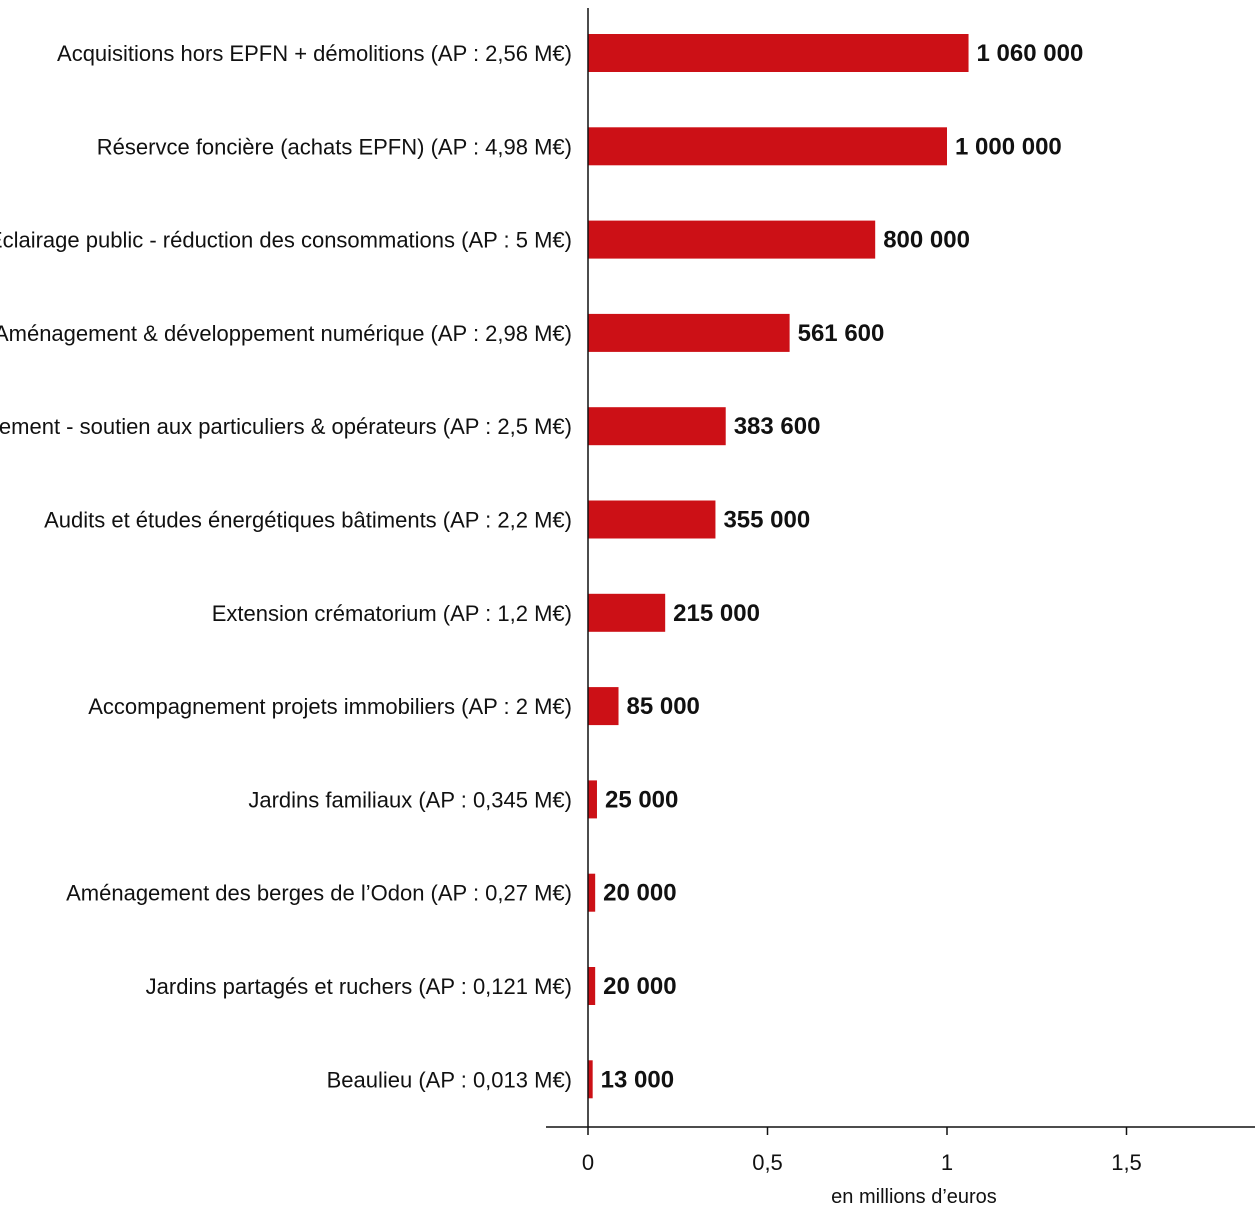 The image size is (1255, 1214). What do you see at coordinates (766, 520) in the screenshot?
I see `data-label: 355 000` at bounding box center [766, 520].